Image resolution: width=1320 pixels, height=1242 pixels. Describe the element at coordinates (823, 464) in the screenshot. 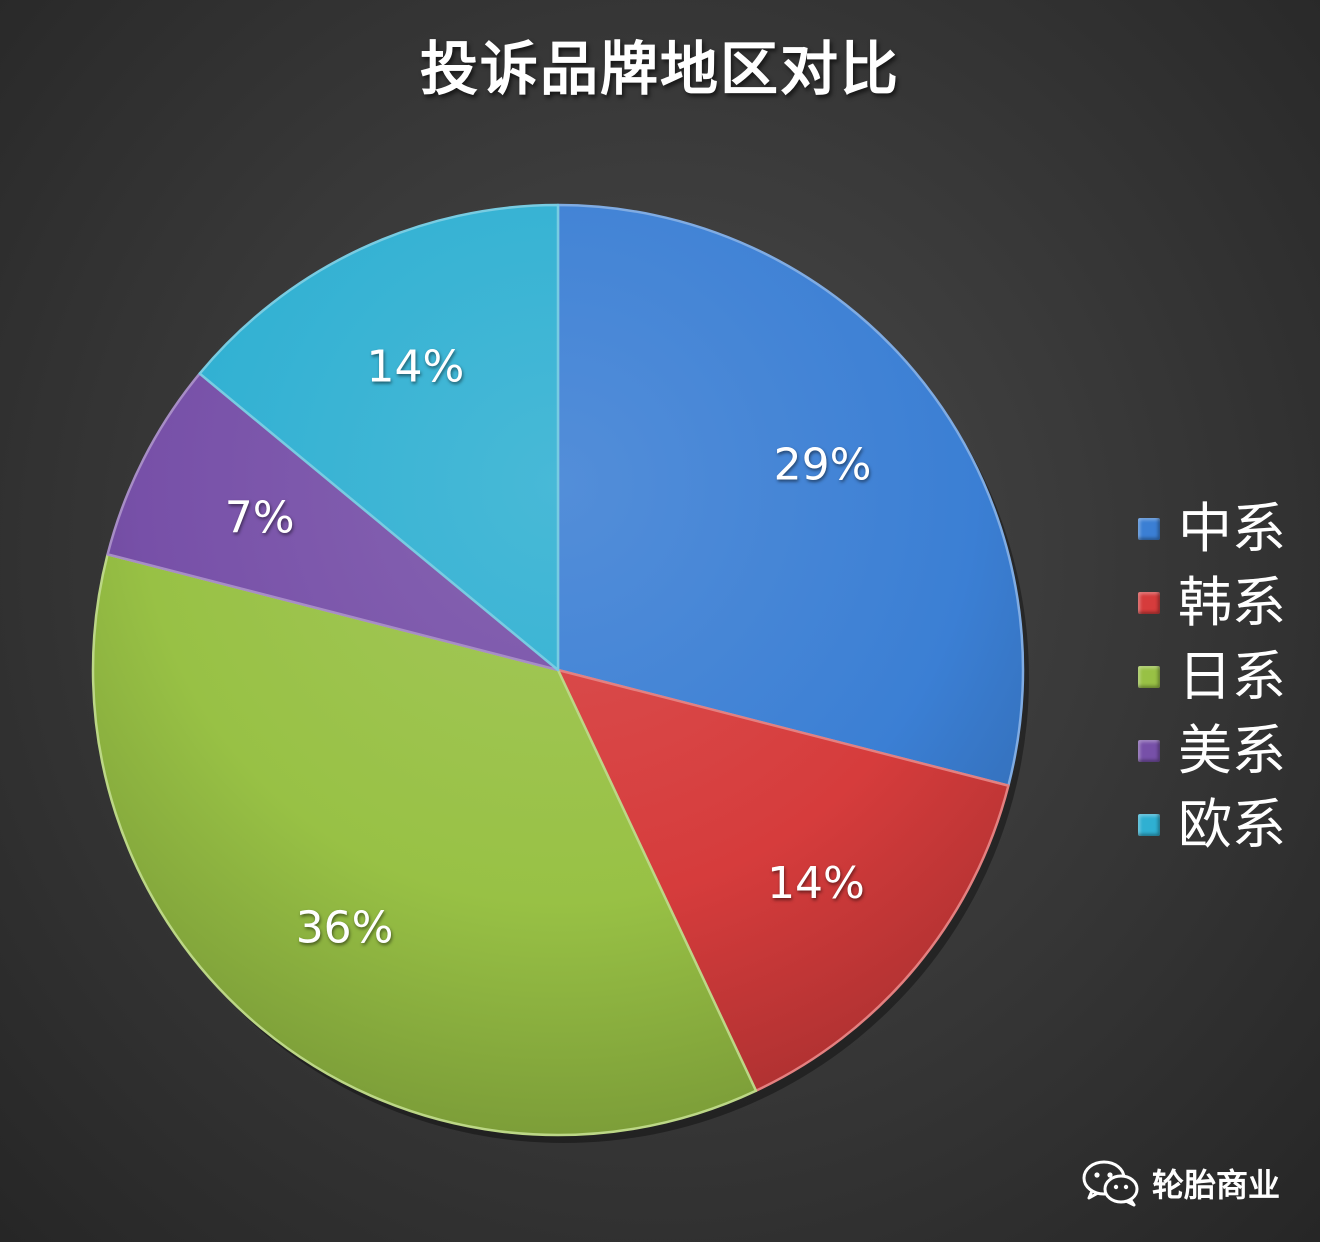

I see `data-label-1: 29%` at that location.